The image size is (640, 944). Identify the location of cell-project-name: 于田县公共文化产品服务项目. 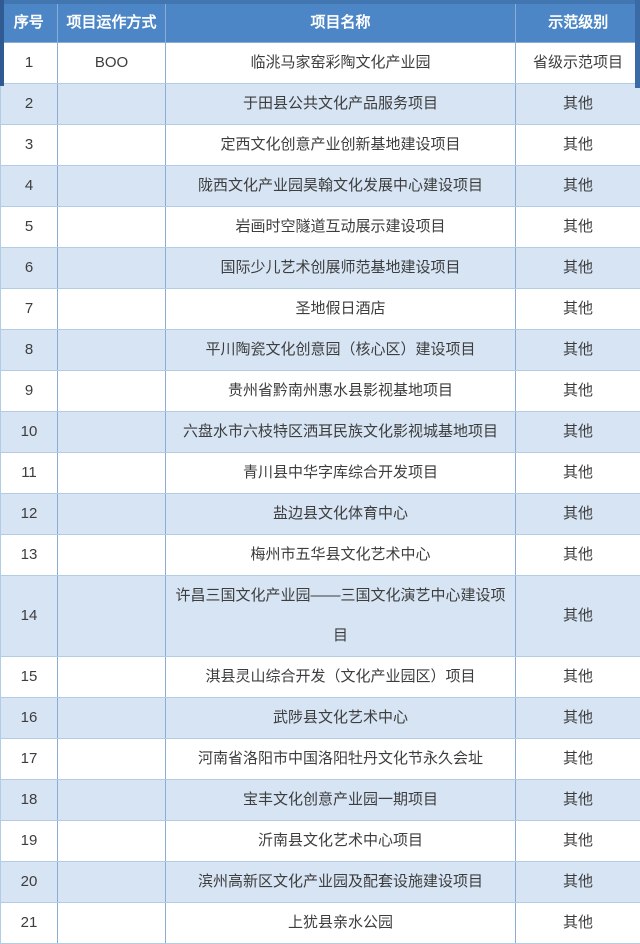
(341, 104).